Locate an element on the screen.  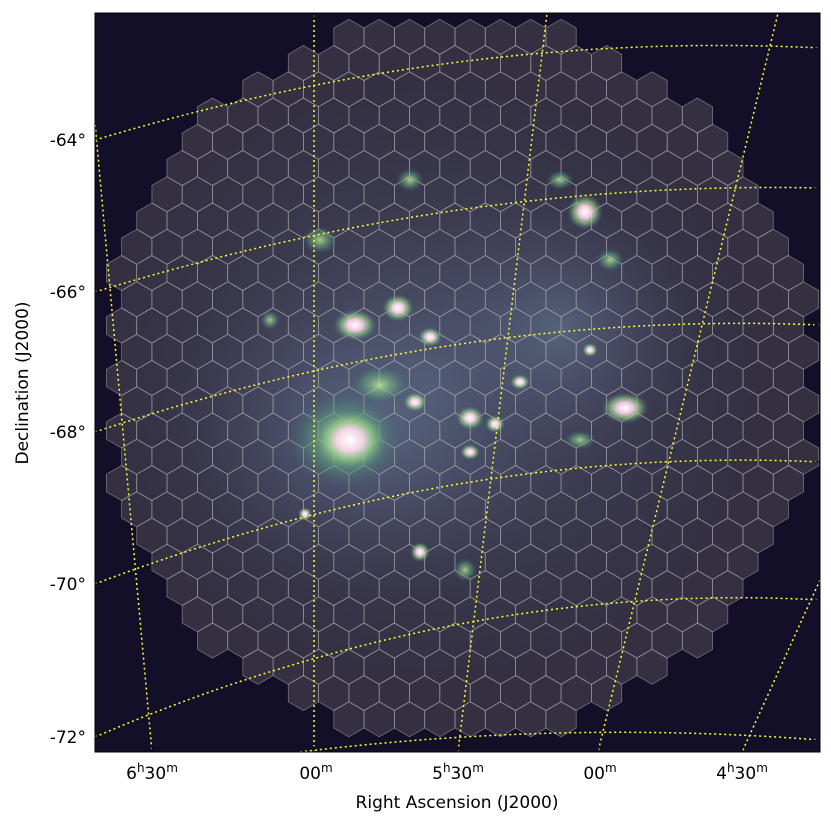
x-tick-label: 6h30m is located at coordinates (152, 772).